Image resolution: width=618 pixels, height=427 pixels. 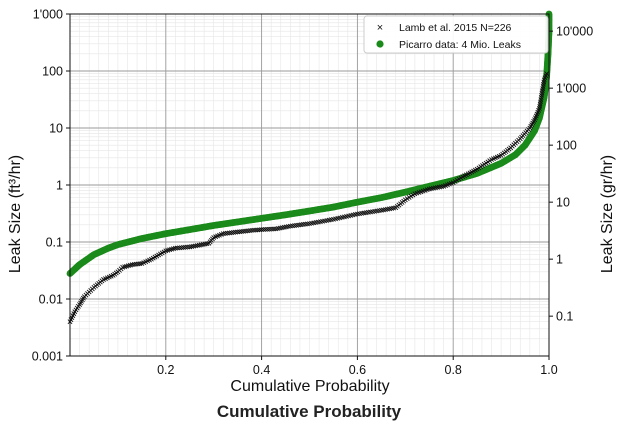 I want to click on x-tick-label: 1.0, so click(x=548, y=370).